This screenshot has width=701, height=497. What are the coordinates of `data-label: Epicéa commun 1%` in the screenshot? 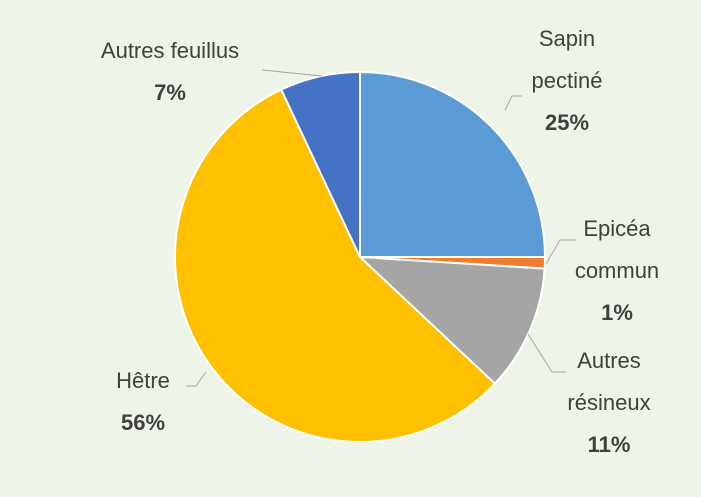 It's located at (617, 271).